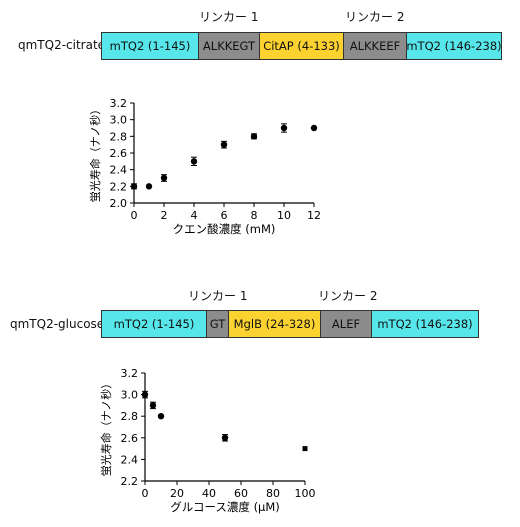 This screenshot has width=520, height=527. What do you see at coordinates (254, 215) in the screenshot?
I see `x-tick-label: 8` at bounding box center [254, 215].